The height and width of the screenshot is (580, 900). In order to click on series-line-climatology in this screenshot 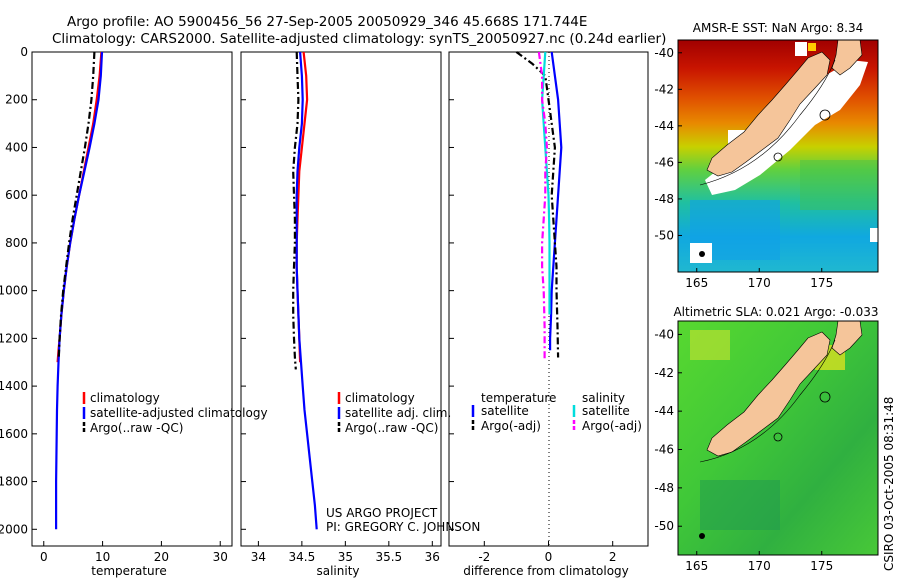, I will do `click(79, 207)`.